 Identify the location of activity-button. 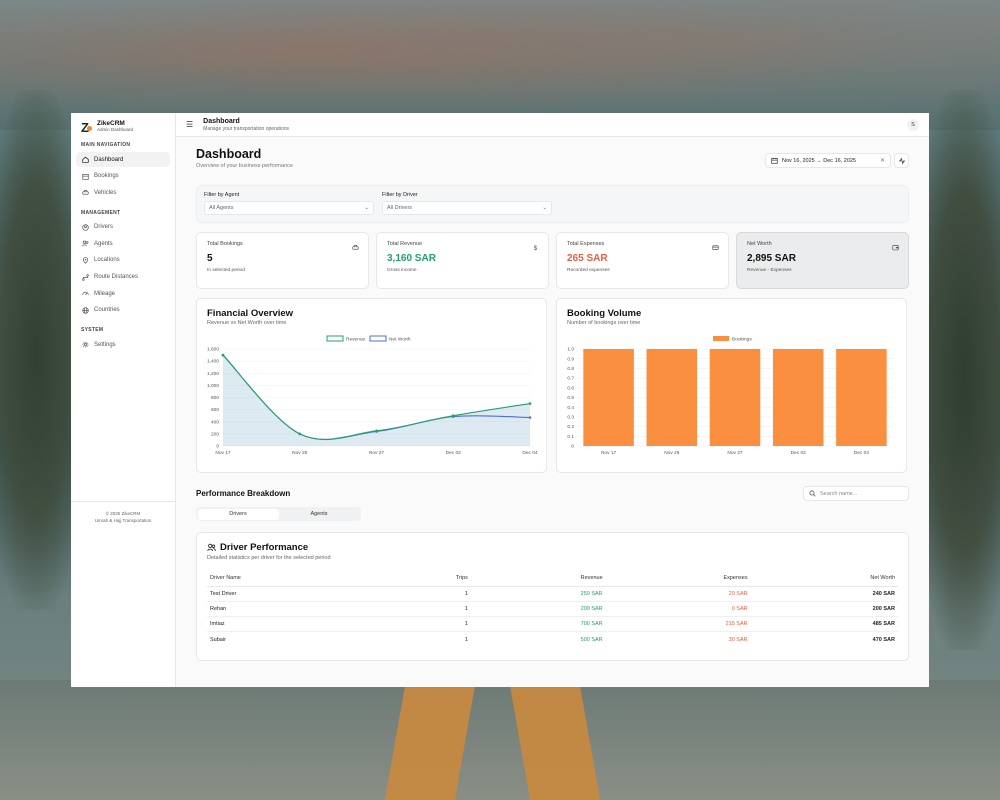
(901, 160).